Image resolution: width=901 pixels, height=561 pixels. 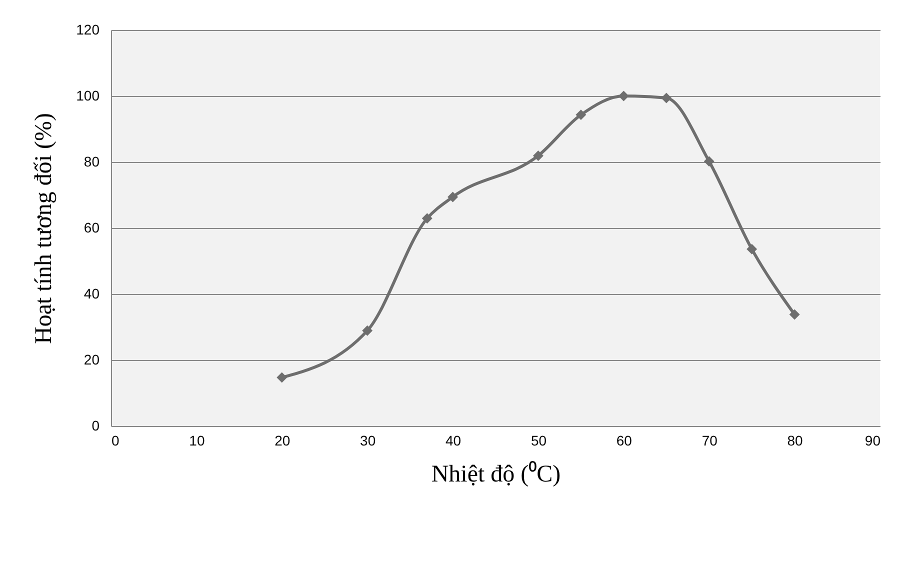 I want to click on y-tick-label: 60, so click(x=92, y=228).